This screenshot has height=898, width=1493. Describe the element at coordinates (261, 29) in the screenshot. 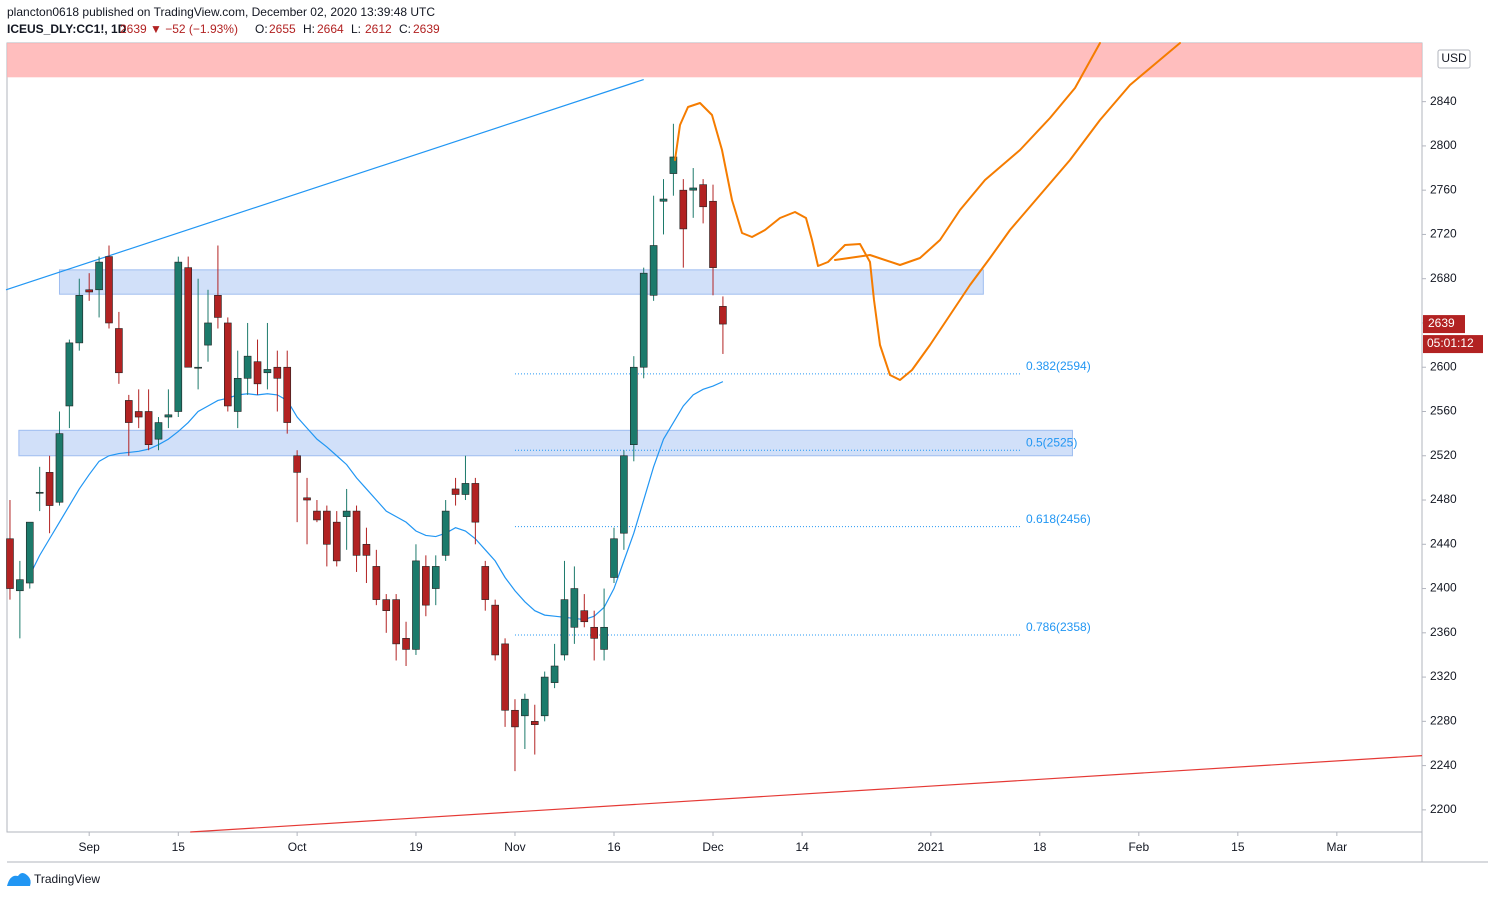

I see `ohlc-key: O:` at that location.